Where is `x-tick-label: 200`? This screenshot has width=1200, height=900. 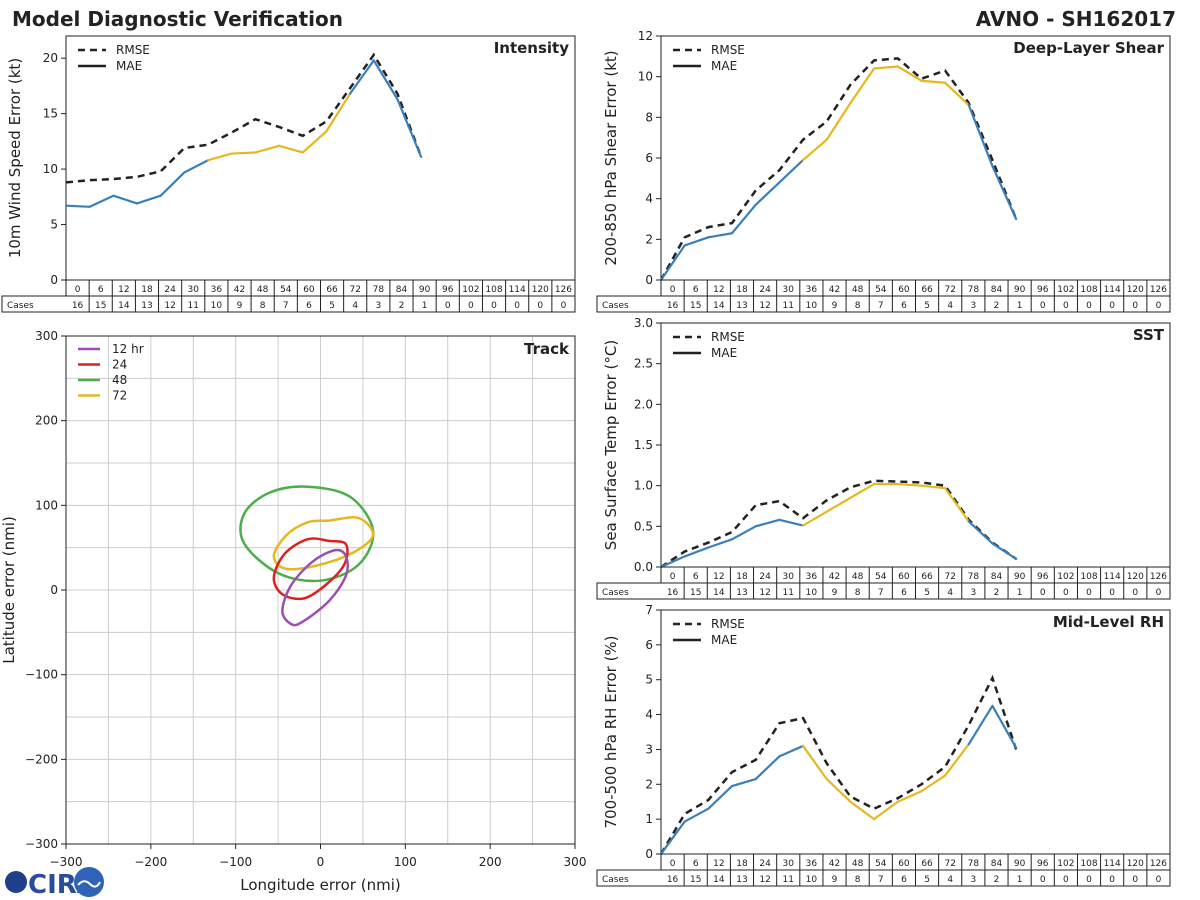
x-tick-label: 200 is located at coordinates (490, 862).